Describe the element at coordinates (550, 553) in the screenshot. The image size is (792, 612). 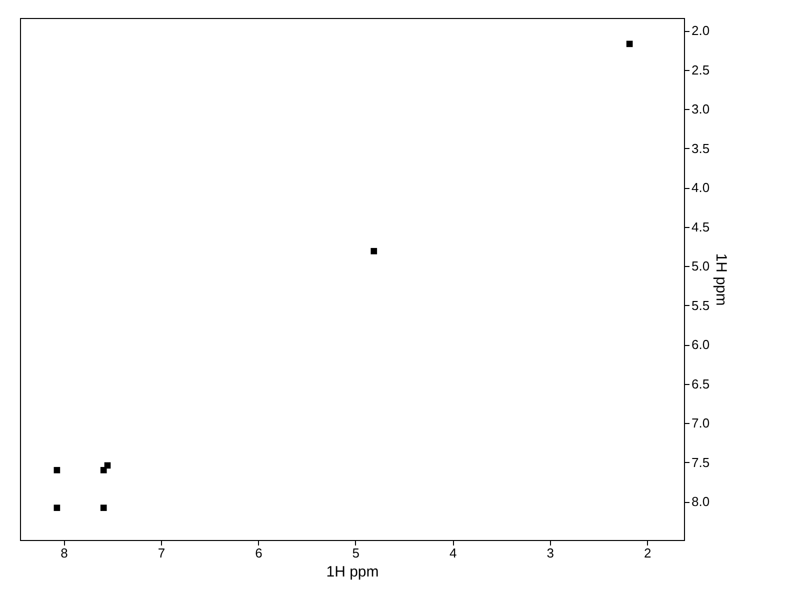
I see `x-tick-label: 3` at that location.